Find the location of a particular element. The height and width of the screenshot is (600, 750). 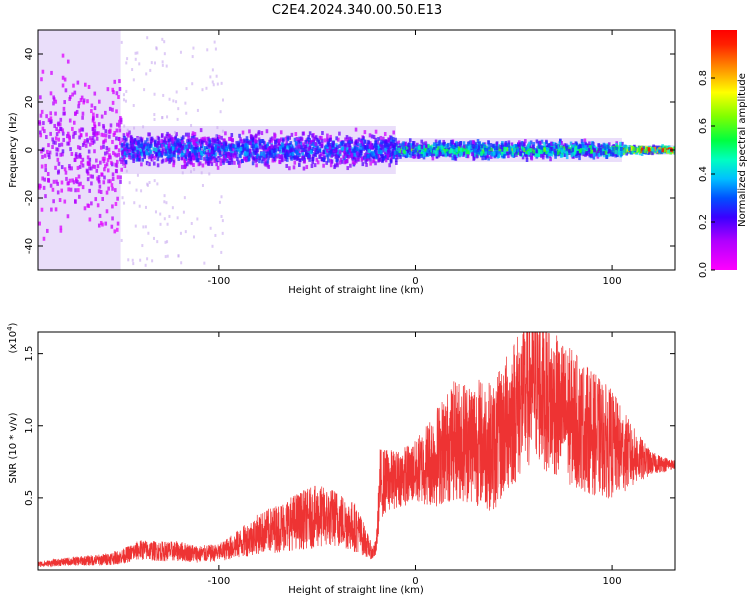

snr-multiplier-label: (x104) is located at coordinates (12, 337).